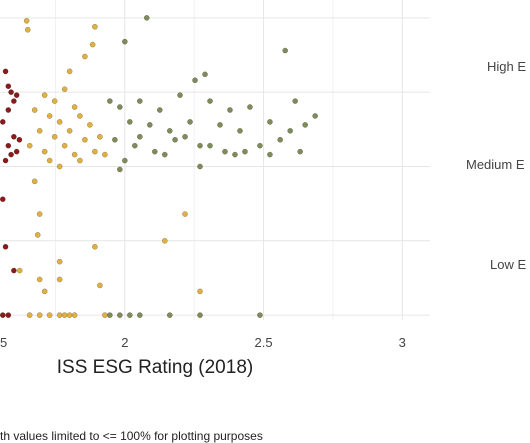 The height and width of the screenshot is (443, 530). I want to click on x-tick-label: 2.5, so click(264, 342).